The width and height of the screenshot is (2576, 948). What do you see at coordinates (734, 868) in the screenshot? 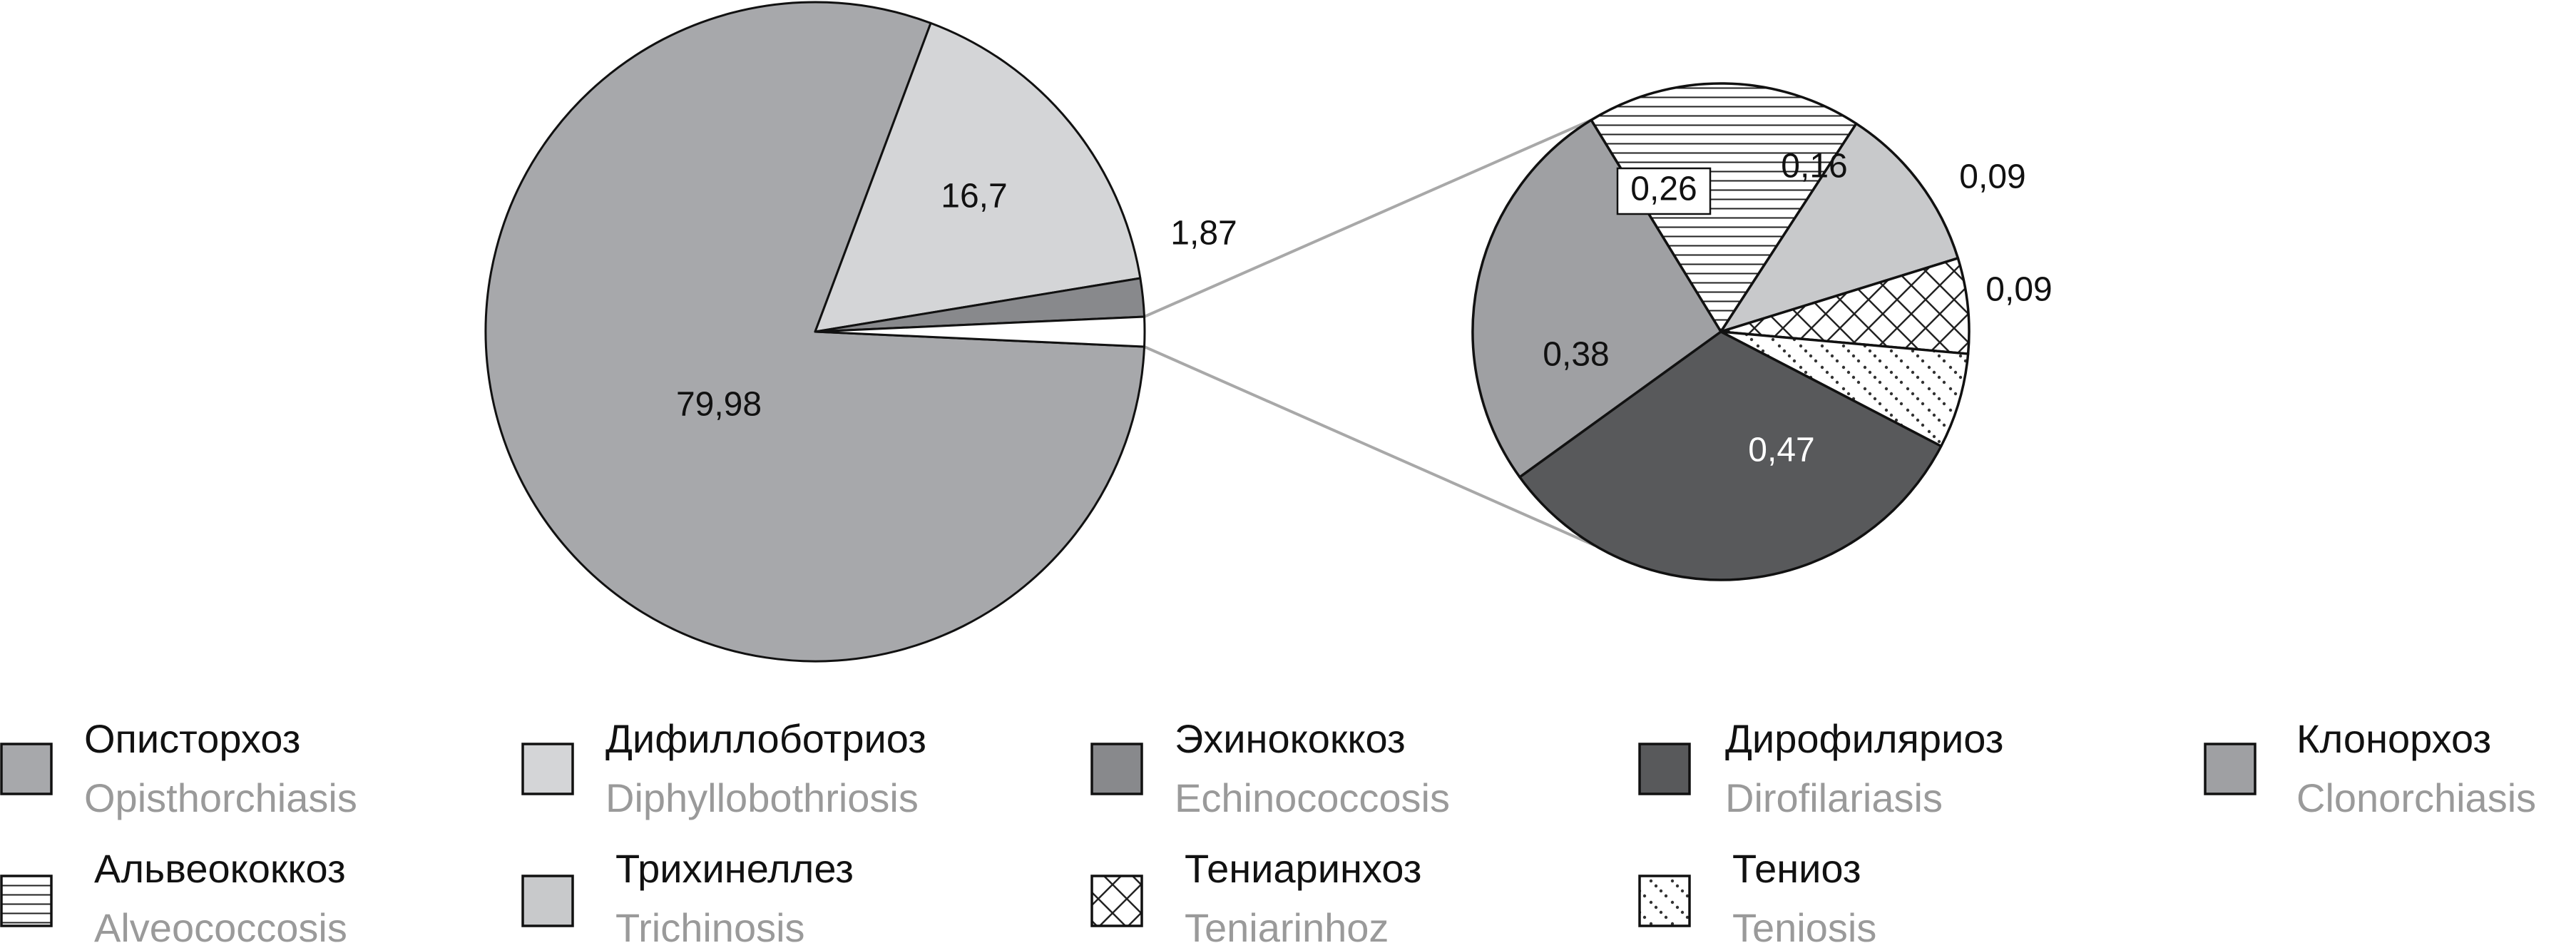
I see `legend-label-ru-trichinosis: Трихинеллез` at bounding box center [734, 868].